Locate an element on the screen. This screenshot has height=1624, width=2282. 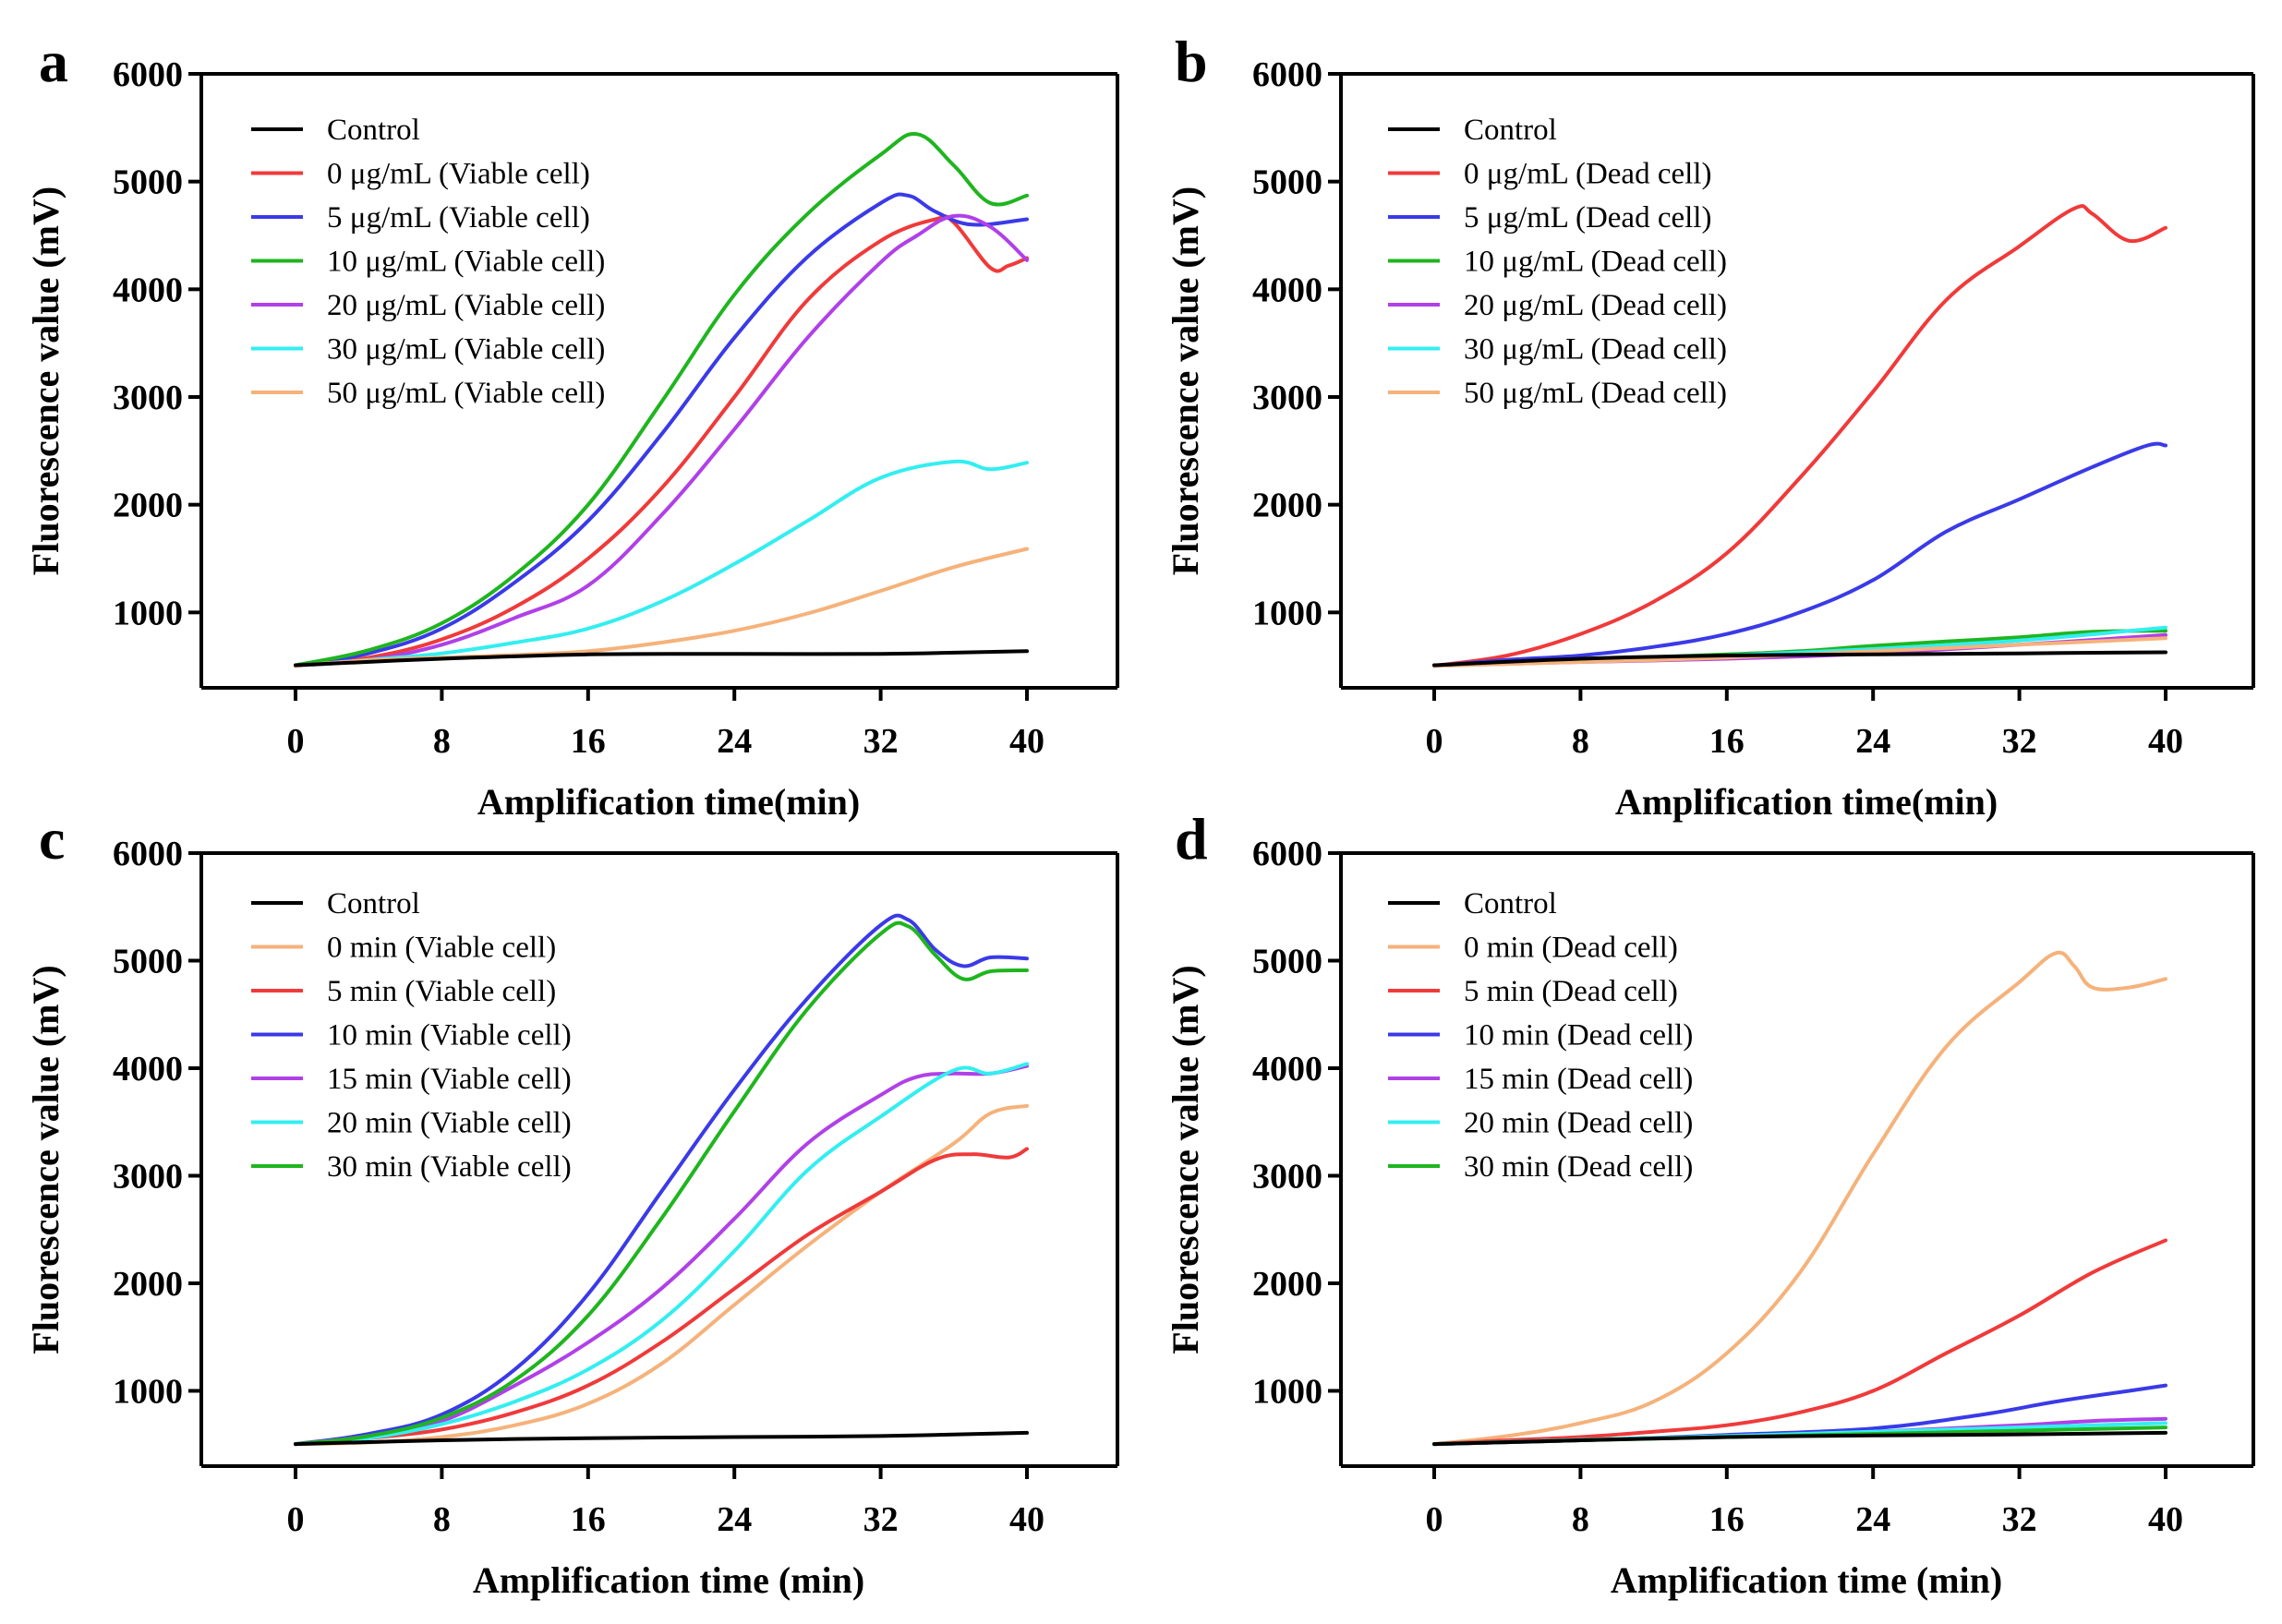
legend-label: 20 μg/mL (Viable cell) is located at coordinates (466, 305).